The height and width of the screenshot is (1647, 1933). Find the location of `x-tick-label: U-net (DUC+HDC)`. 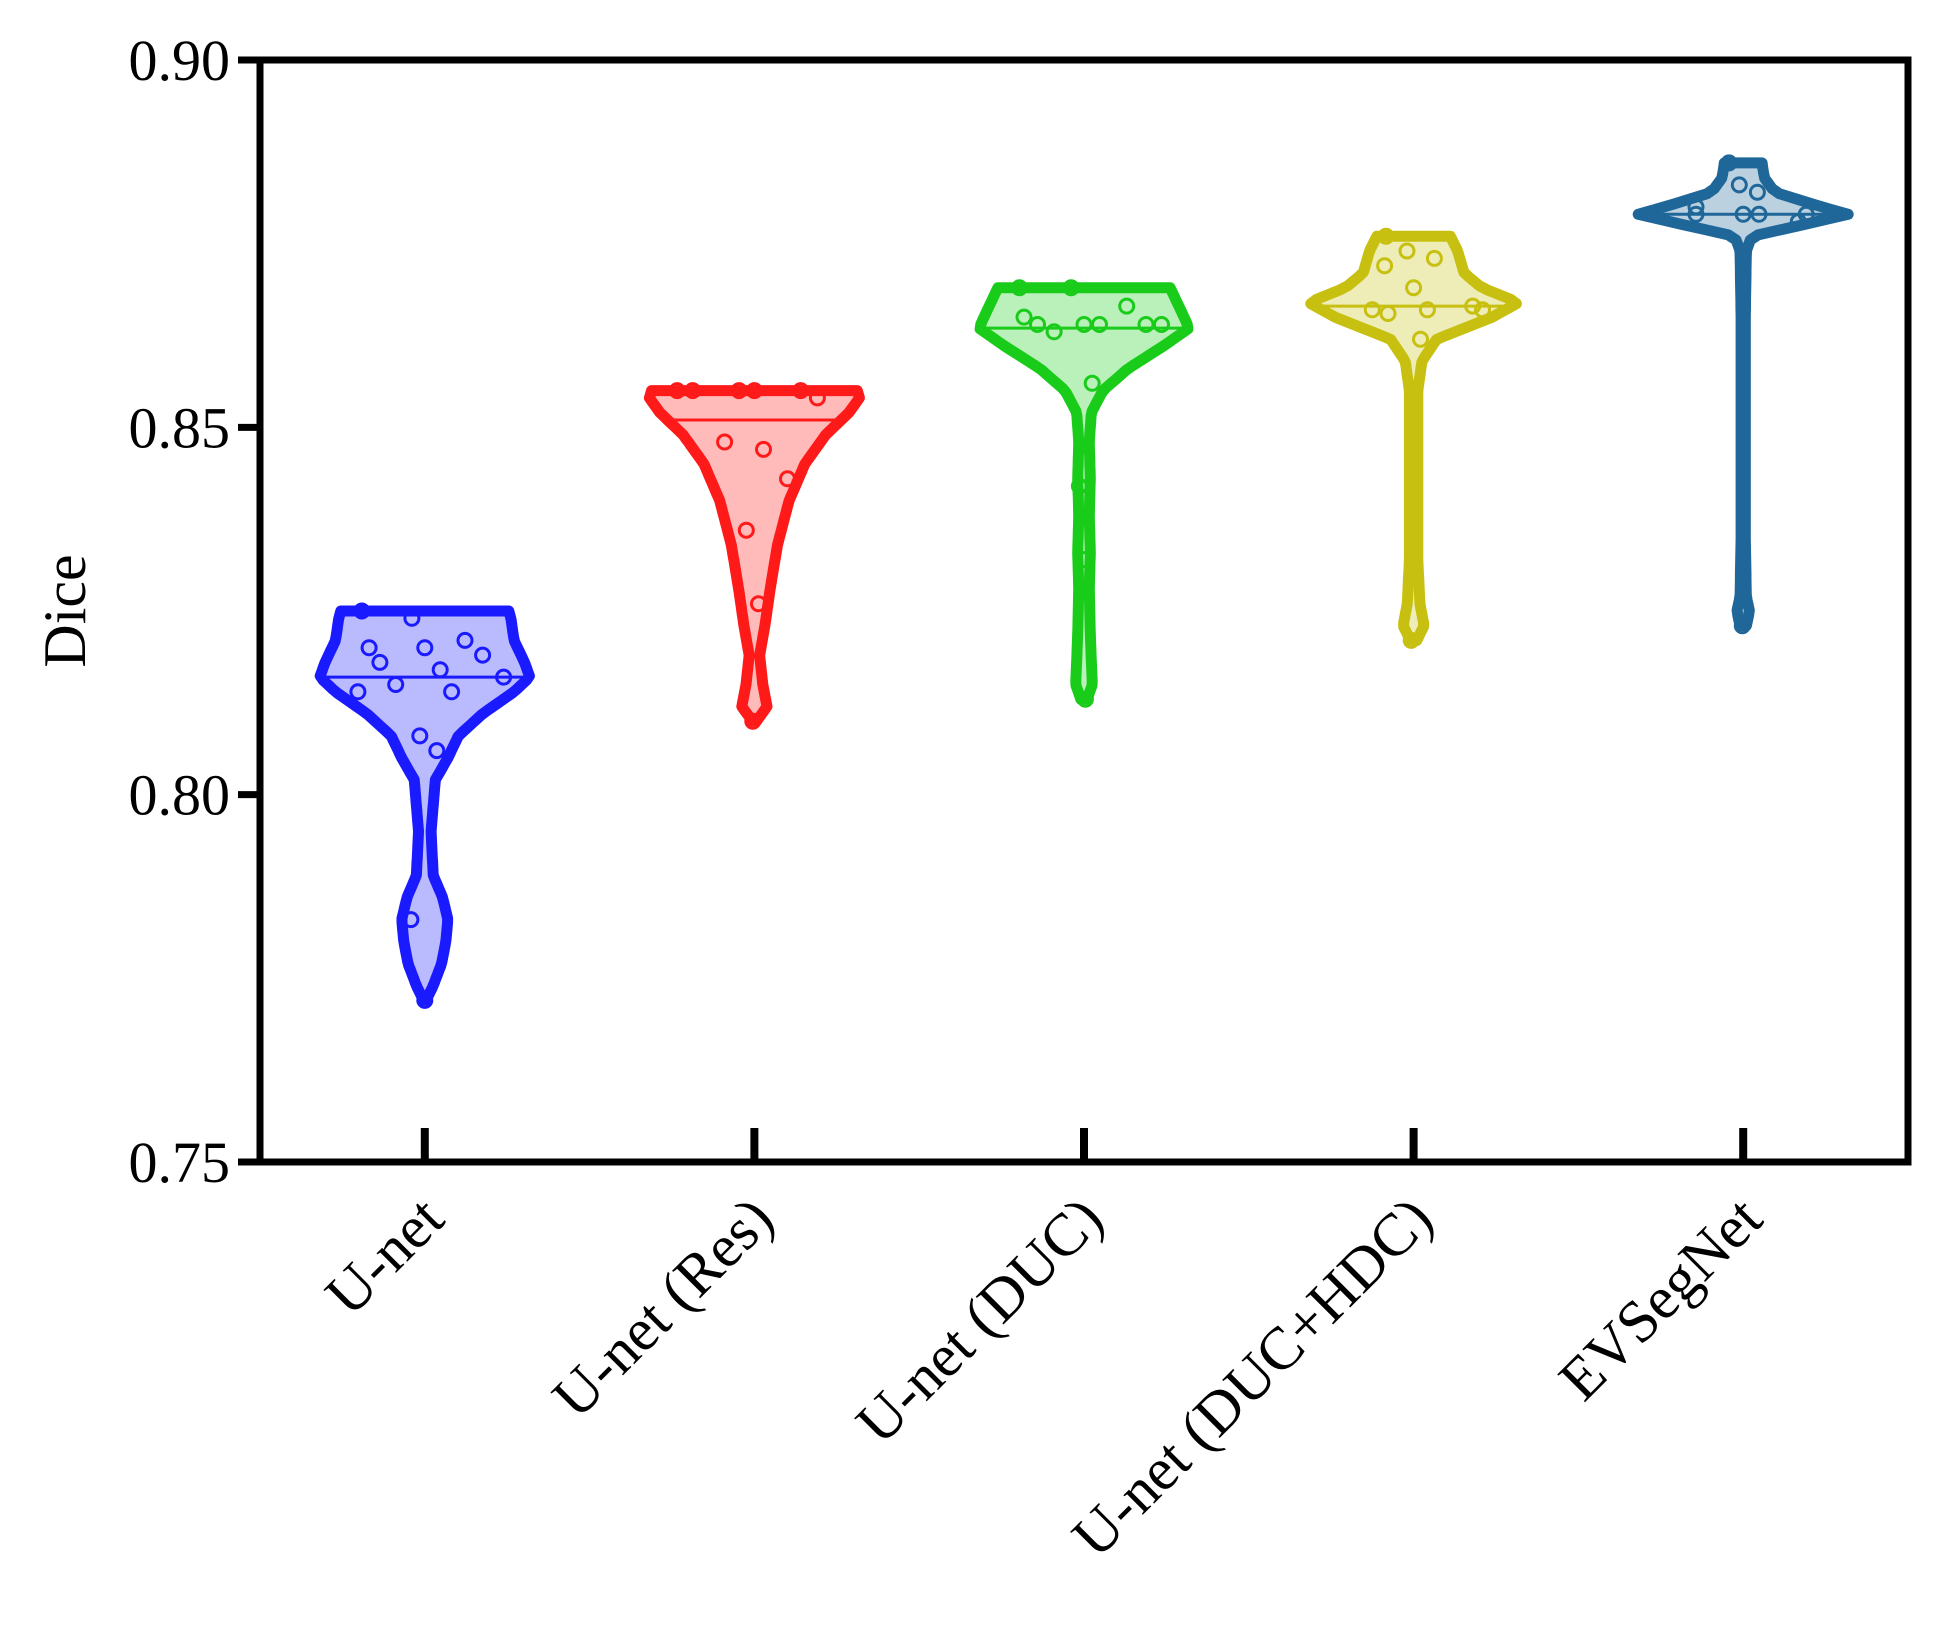

x-tick-label: U-net (DUC+HDC) is located at coordinates (1252, 1377).